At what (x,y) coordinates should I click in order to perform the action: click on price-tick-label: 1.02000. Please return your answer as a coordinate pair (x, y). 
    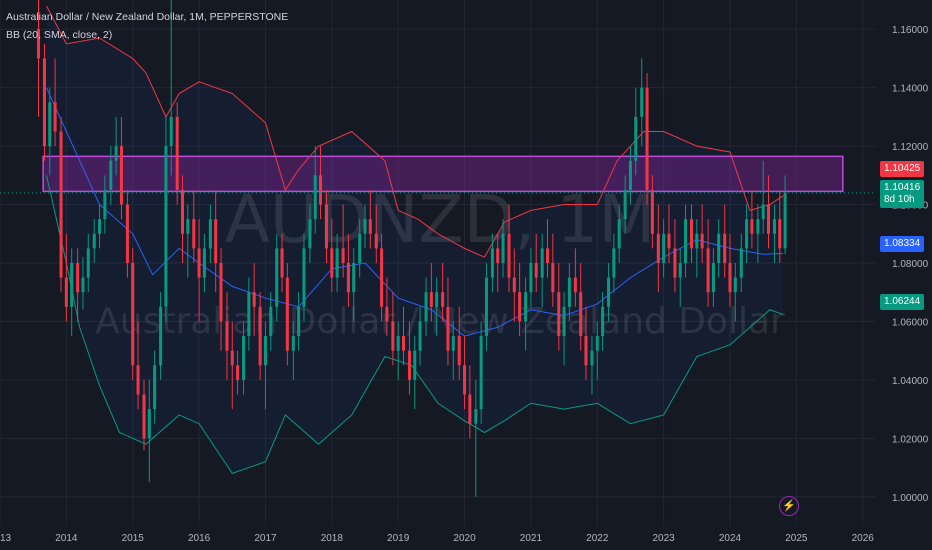
    Looking at the image, I should click on (910, 439).